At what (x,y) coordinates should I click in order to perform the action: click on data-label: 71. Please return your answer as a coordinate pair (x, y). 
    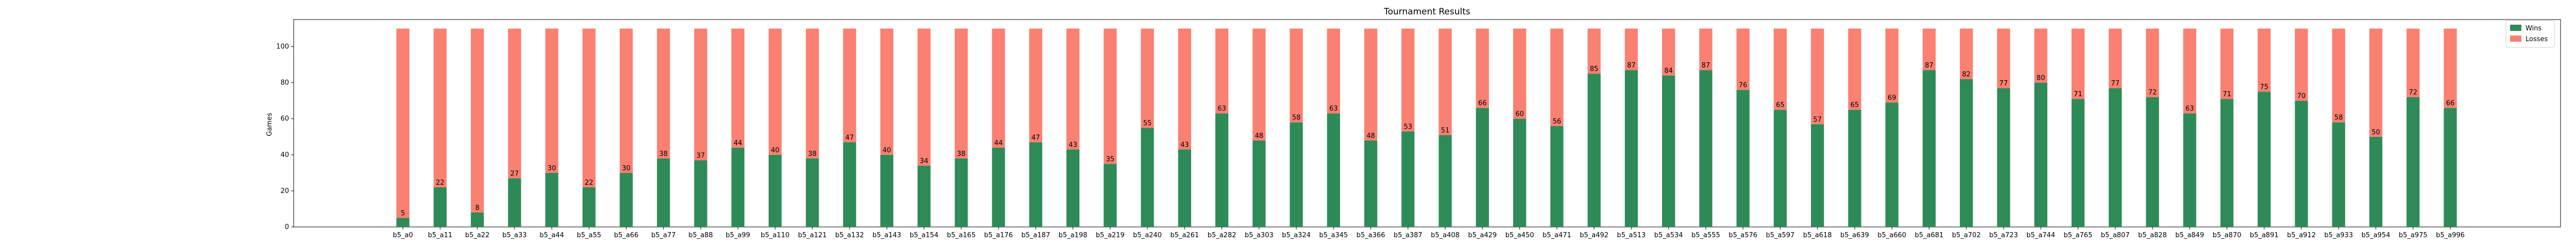
    Looking at the image, I should click on (2078, 94).